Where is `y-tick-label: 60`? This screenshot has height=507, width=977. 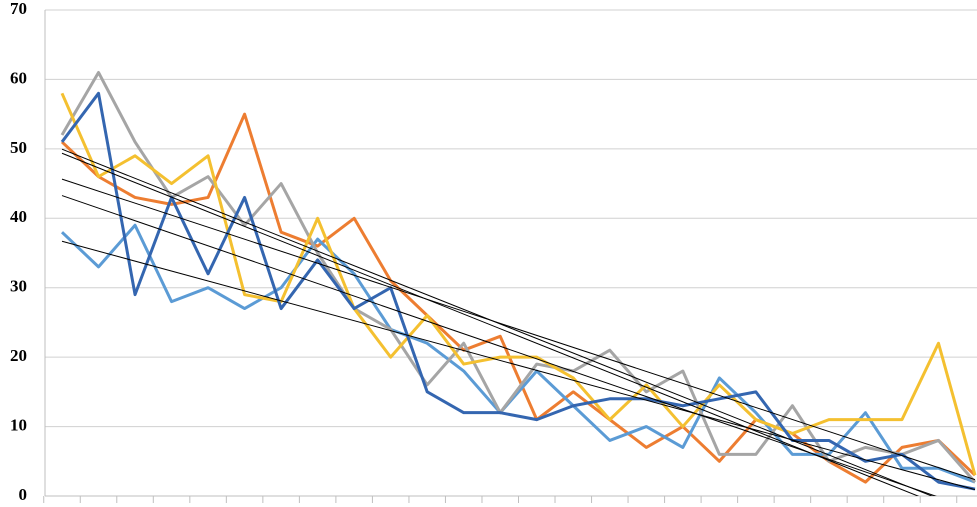
y-tick-label: 60 is located at coordinates (18, 77).